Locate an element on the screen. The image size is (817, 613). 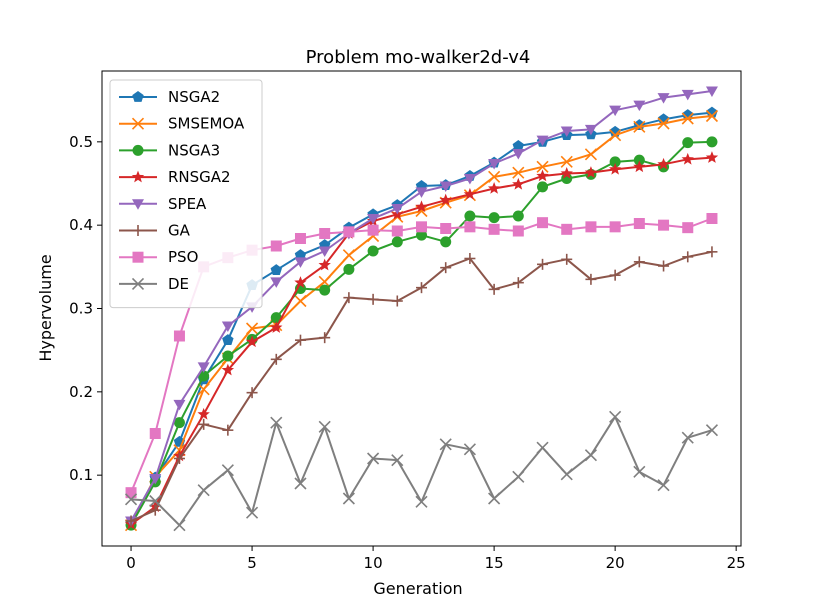
legend-label: NSGA2 is located at coordinates (194, 97).